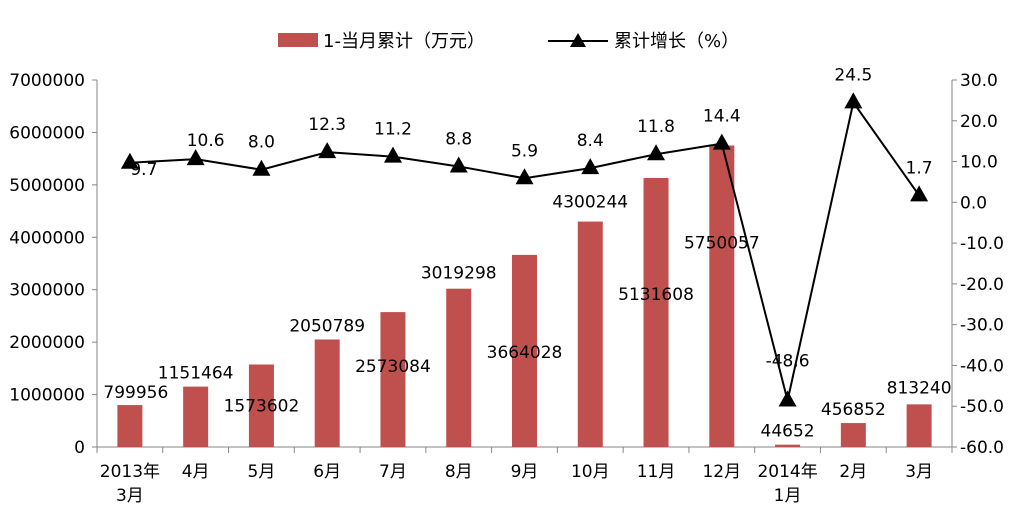  I want to click on bar-data-label: 5750057, so click(722, 244).